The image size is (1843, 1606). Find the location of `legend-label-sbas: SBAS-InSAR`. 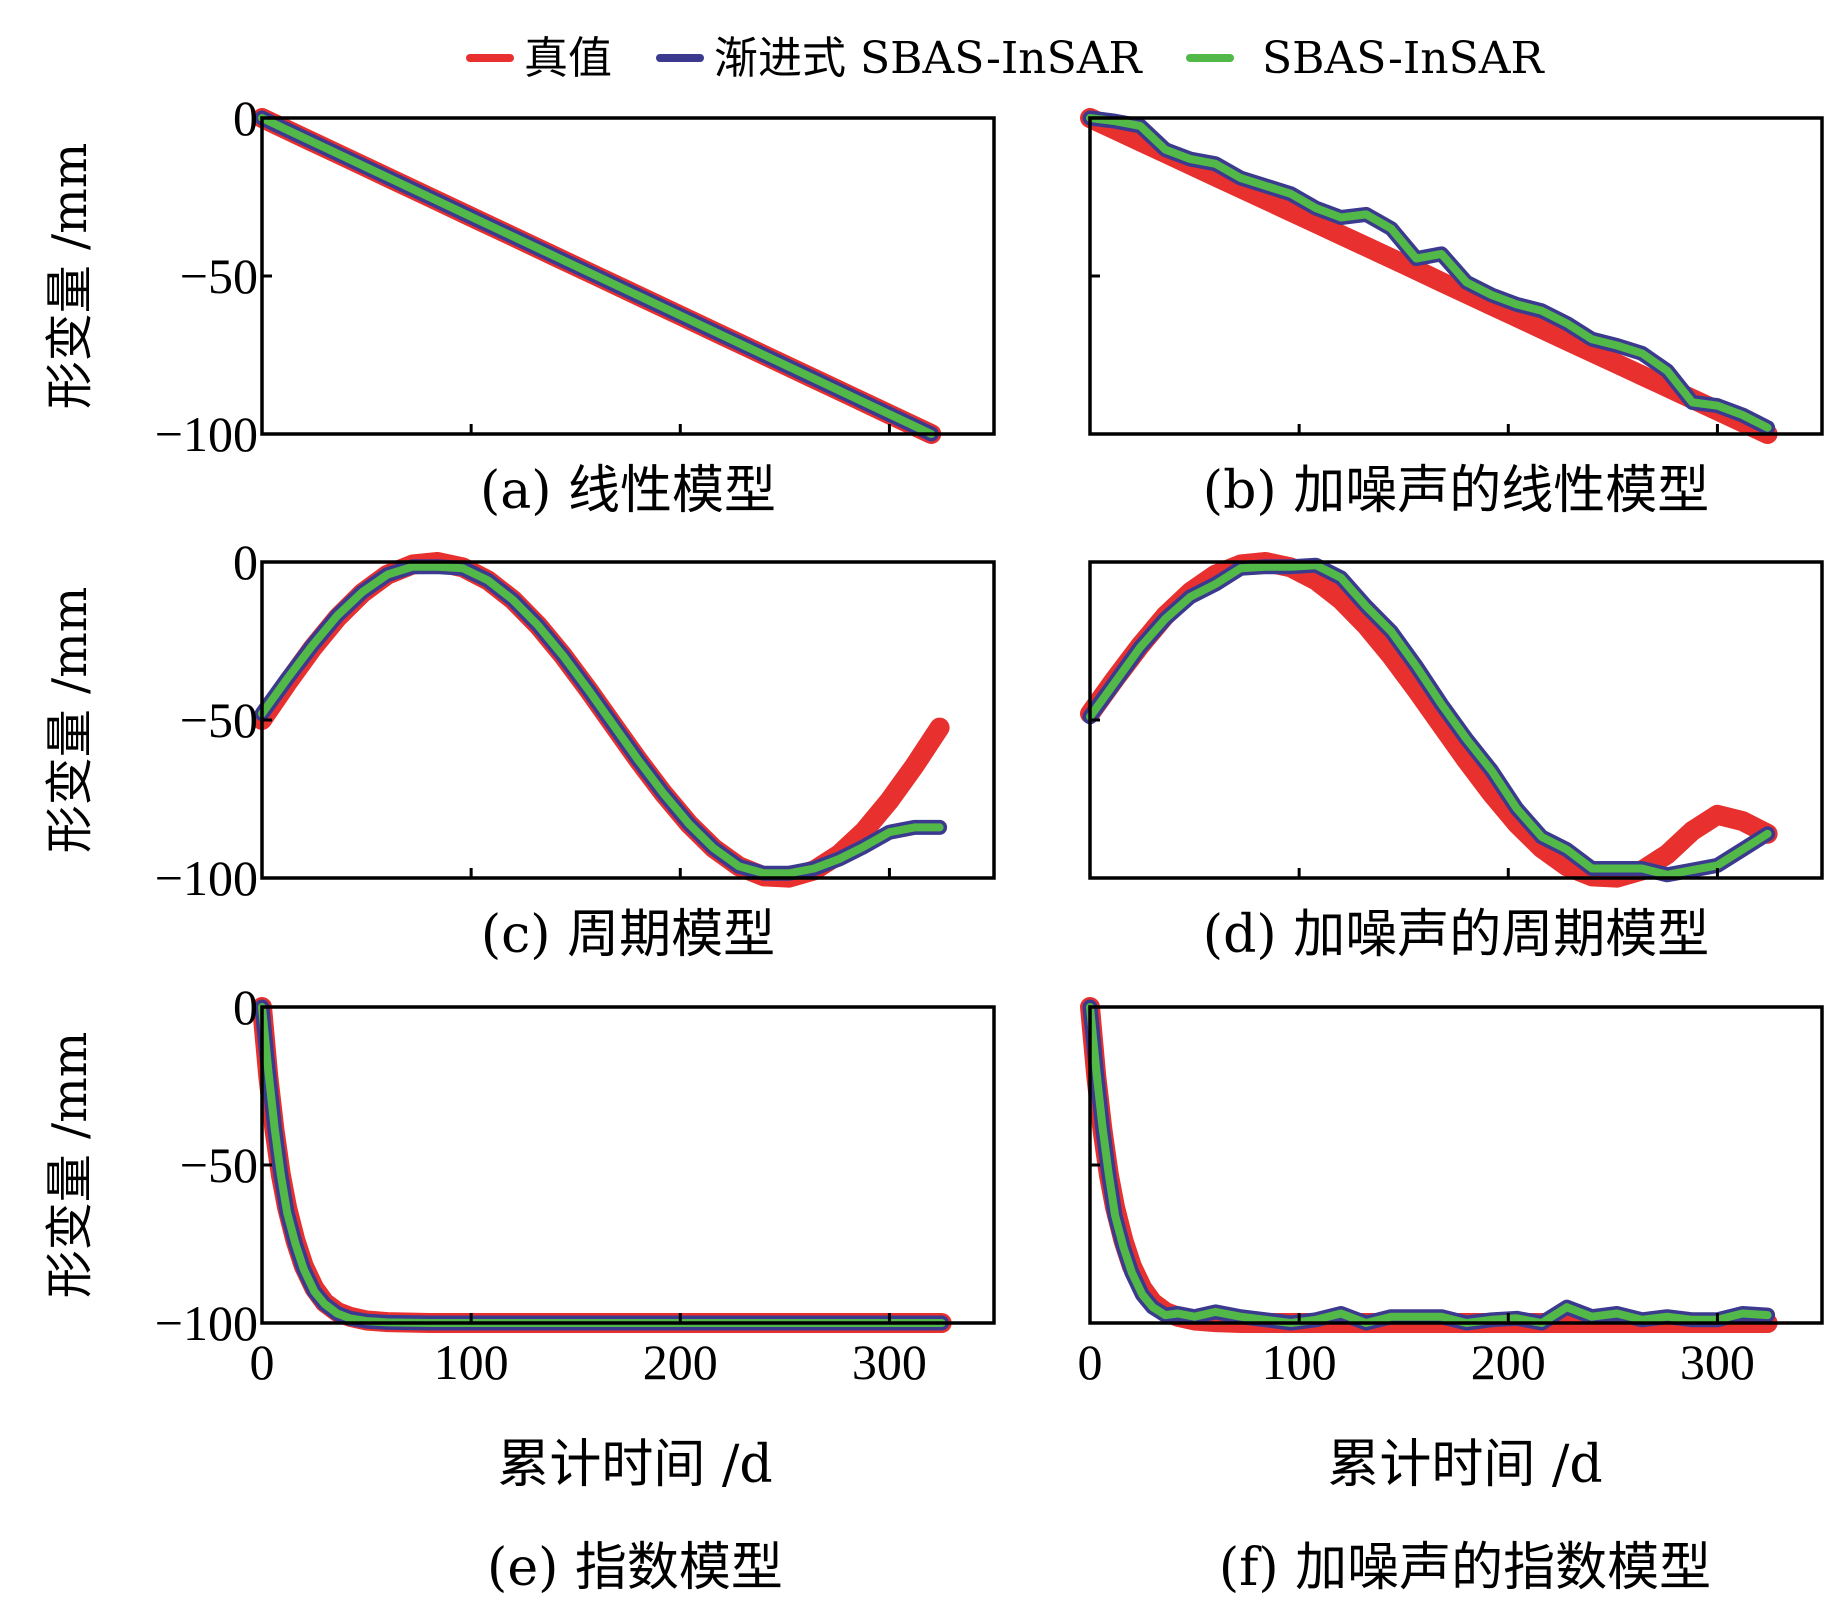

legend-label-sbas: SBAS-InSAR is located at coordinates (1404, 58).